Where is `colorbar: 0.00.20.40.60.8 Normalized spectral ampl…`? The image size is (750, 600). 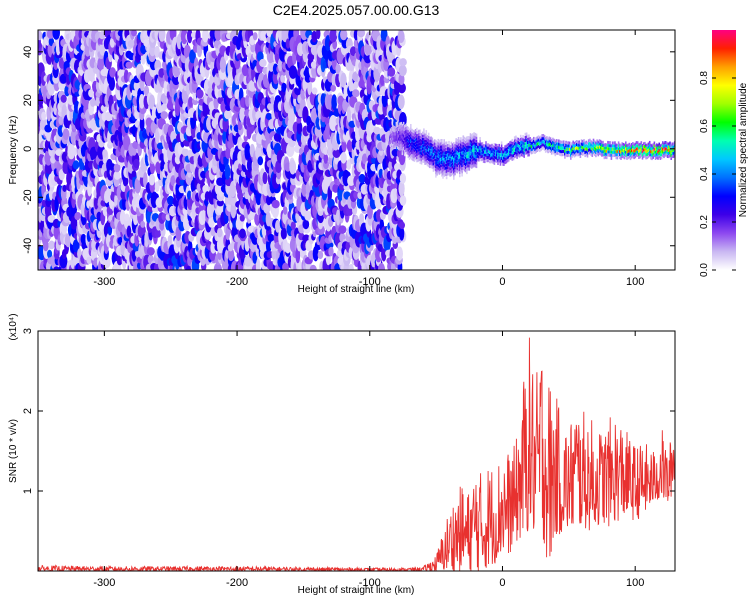
colorbar: 0.00.20.40.60.8 Normalized spectral ampl… is located at coordinates (724, 153).